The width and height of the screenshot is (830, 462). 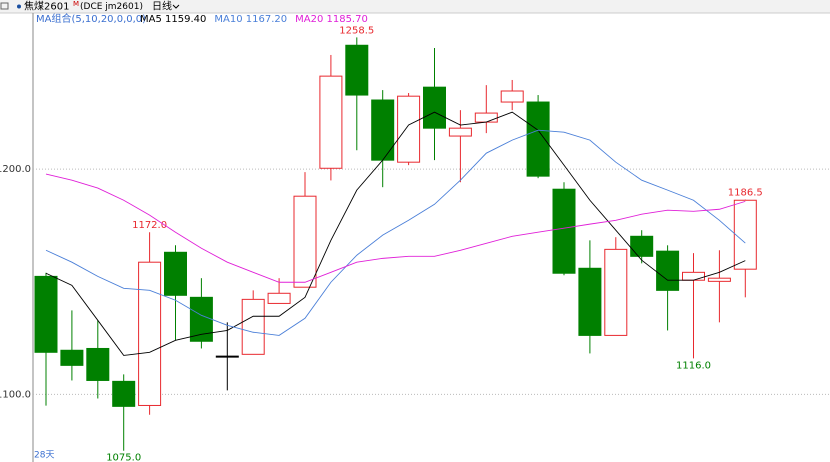 What do you see at coordinates (15, 394) in the screenshot?
I see `y-tick-label: 1100.0` at bounding box center [15, 394].